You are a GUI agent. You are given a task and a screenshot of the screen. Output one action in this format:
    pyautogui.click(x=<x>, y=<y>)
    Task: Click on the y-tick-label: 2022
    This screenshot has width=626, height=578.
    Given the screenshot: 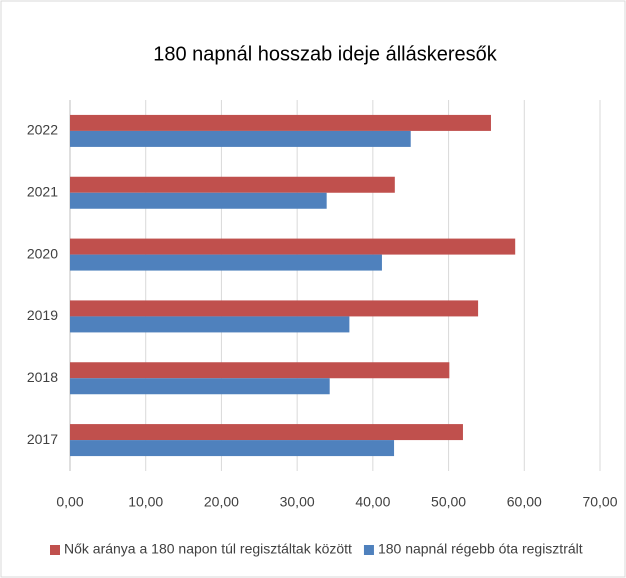 What is the action you would take?
    pyautogui.click(x=42, y=130)
    